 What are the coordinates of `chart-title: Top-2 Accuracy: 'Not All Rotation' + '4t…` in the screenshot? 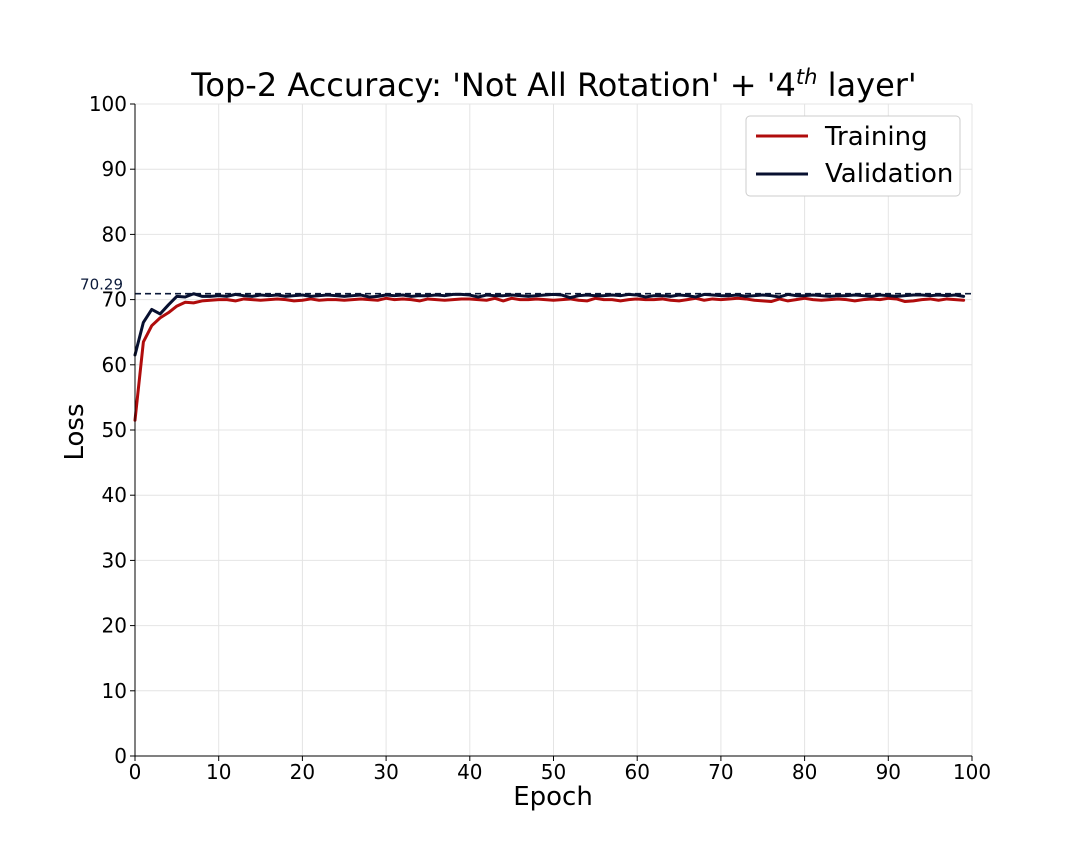 It's located at (553, 84).